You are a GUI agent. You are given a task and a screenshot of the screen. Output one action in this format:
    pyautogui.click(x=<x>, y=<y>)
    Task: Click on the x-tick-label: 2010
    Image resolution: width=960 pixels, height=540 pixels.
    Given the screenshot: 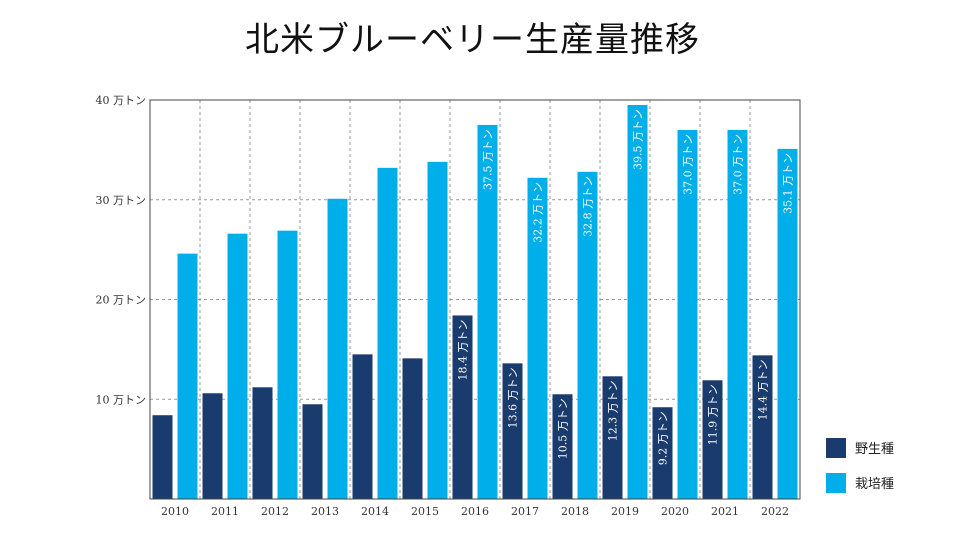 What is the action you would take?
    pyautogui.click(x=175, y=511)
    